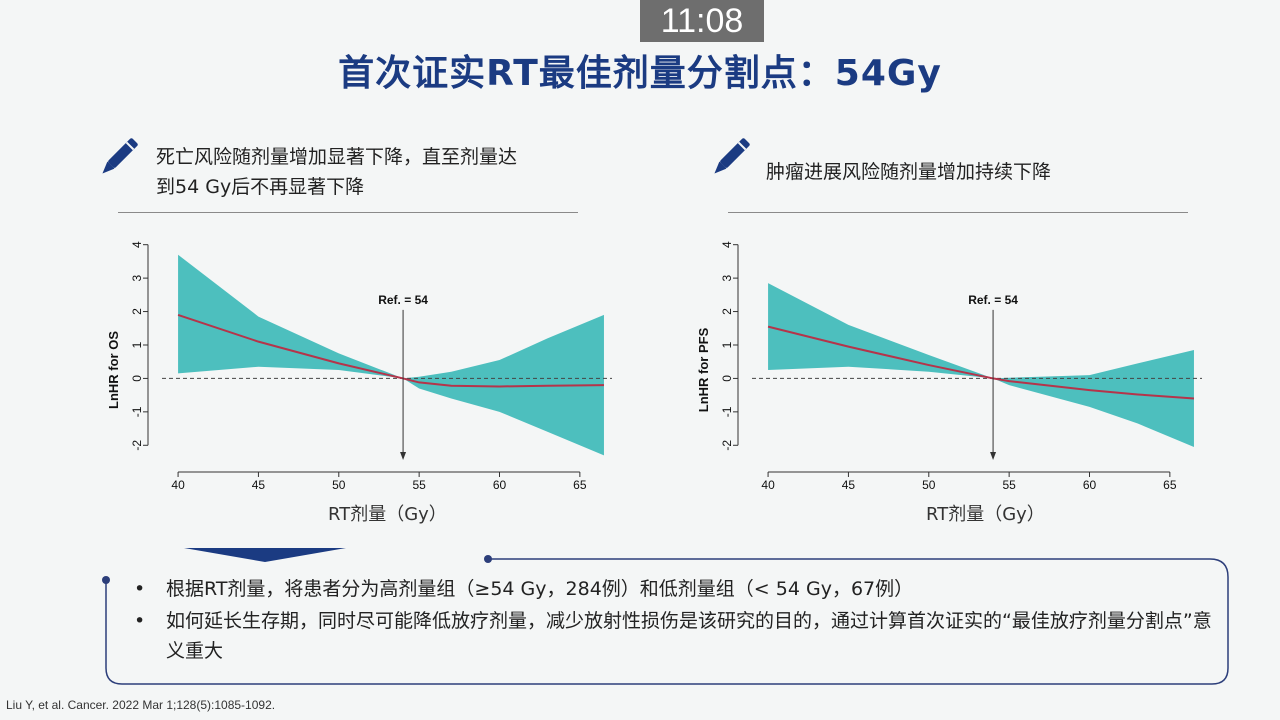 The width and height of the screenshot is (1280, 720). Describe the element at coordinates (339, 485) in the screenshot. I see `os-x-tick-label: 50` at that location.